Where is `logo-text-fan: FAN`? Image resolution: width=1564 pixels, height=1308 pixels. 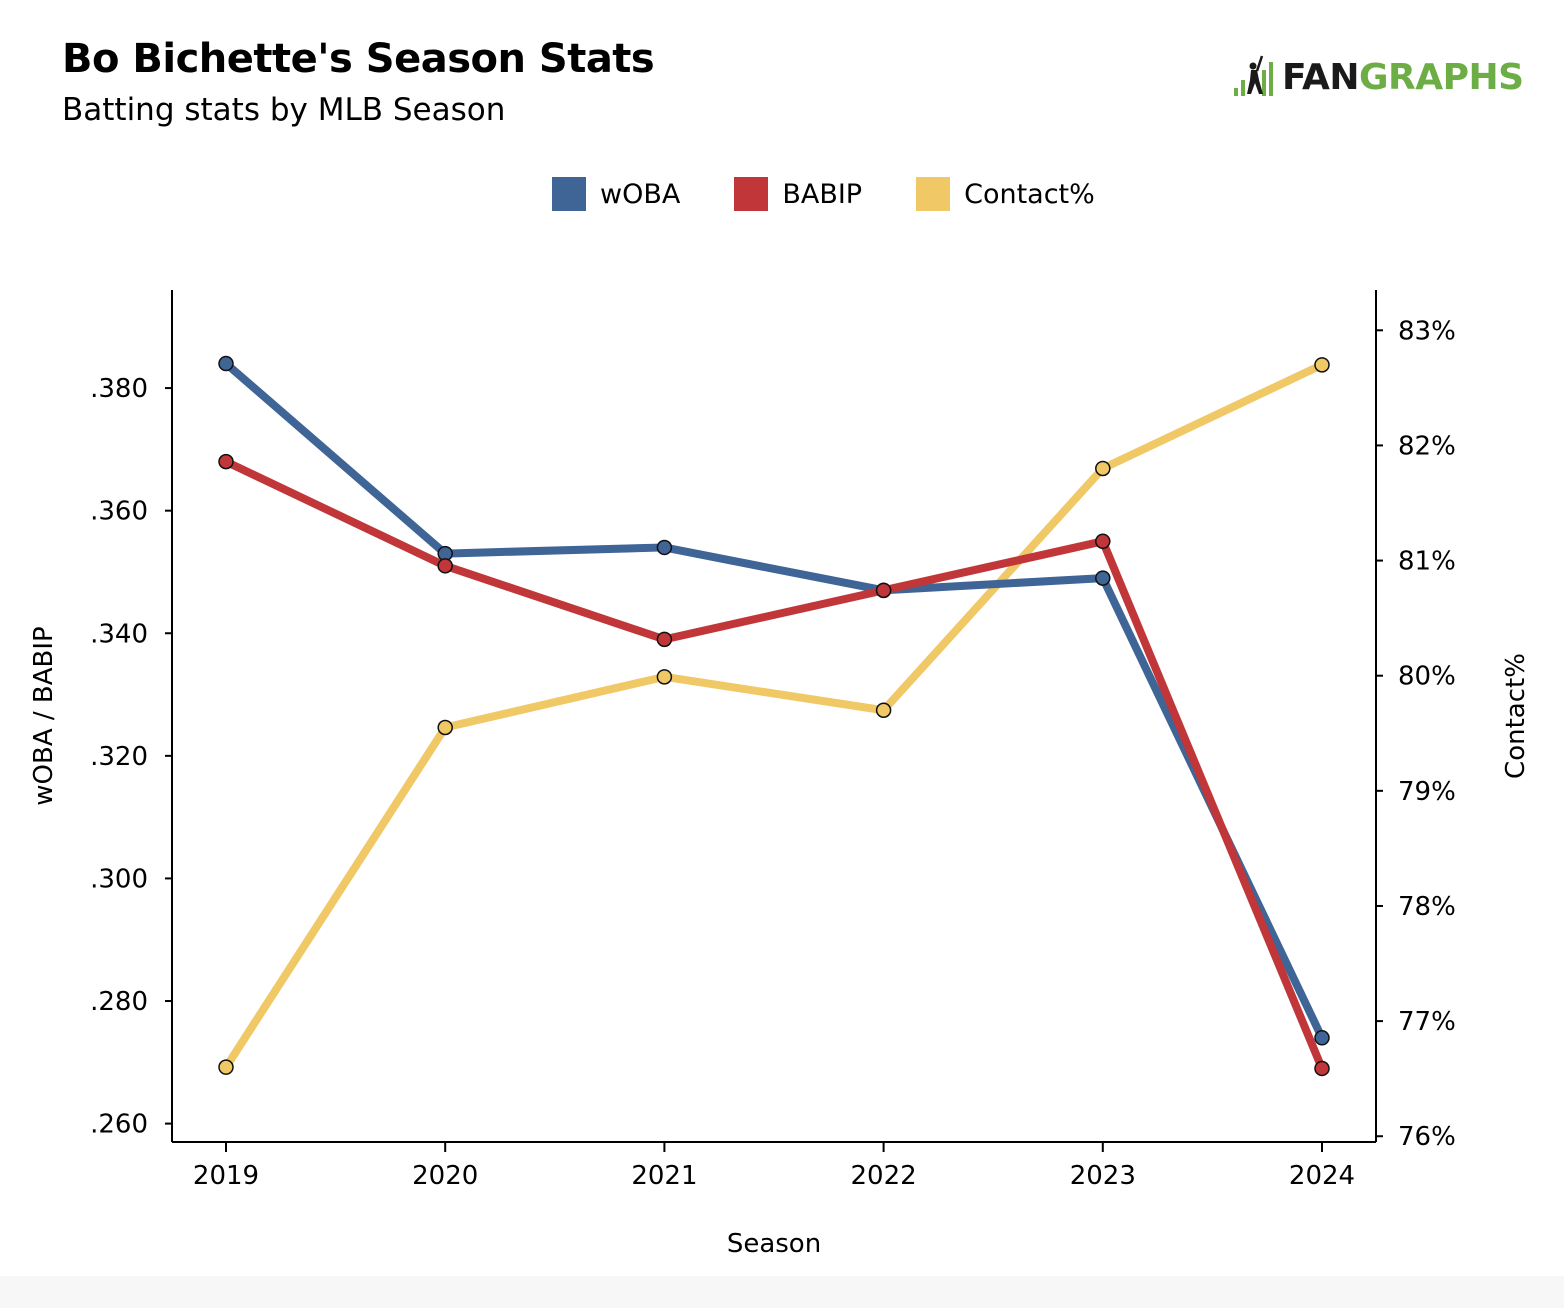
logo-text-fan: FAN is located at coordinates (1320, 77).